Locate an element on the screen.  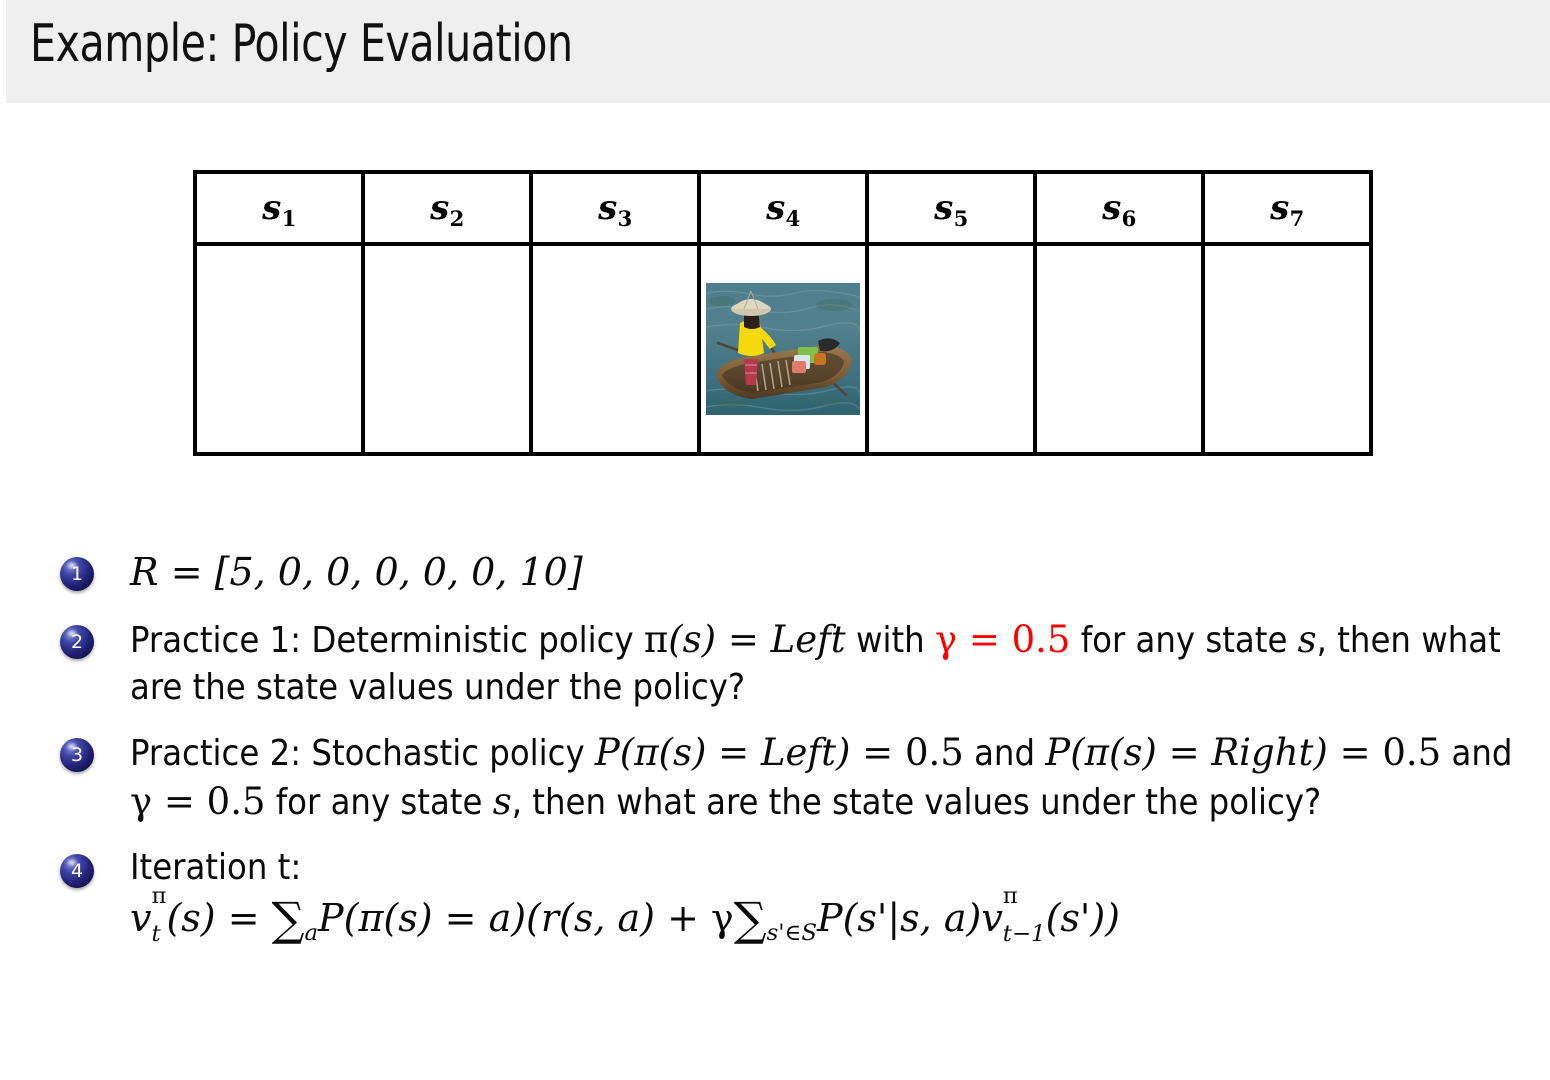
practice-2-and-2: and is located at coordinates (1477, 754).